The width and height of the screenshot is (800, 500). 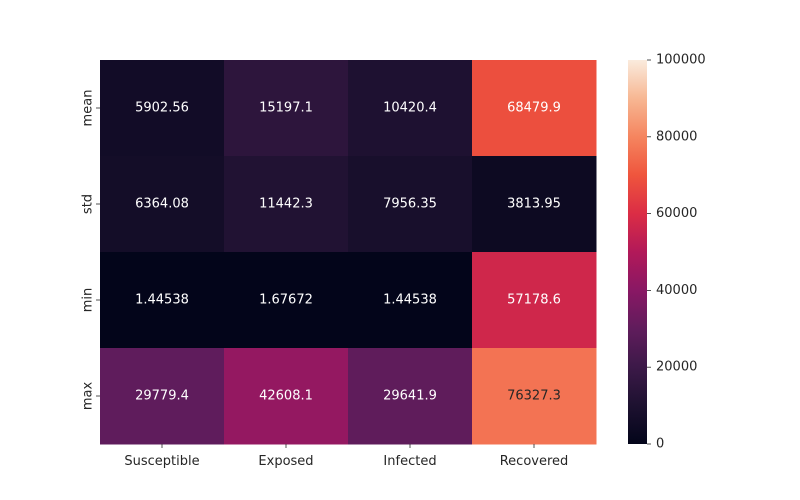 What do you see at coordinates (285, 461) in the screenshot?
I see `x-tick-label: Exposed` at bounding box center [285, 461].